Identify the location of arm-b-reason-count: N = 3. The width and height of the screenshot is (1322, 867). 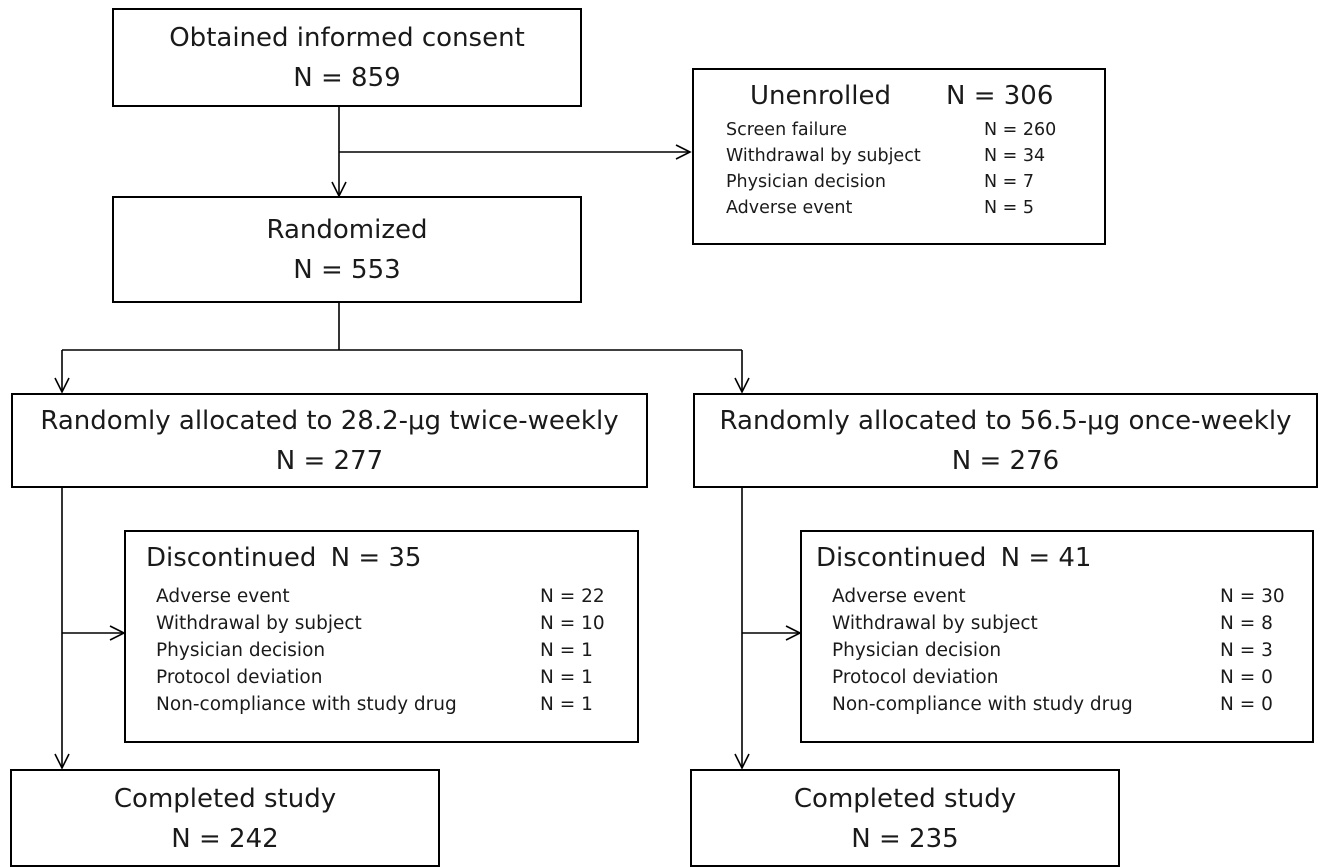
(1246, 650).